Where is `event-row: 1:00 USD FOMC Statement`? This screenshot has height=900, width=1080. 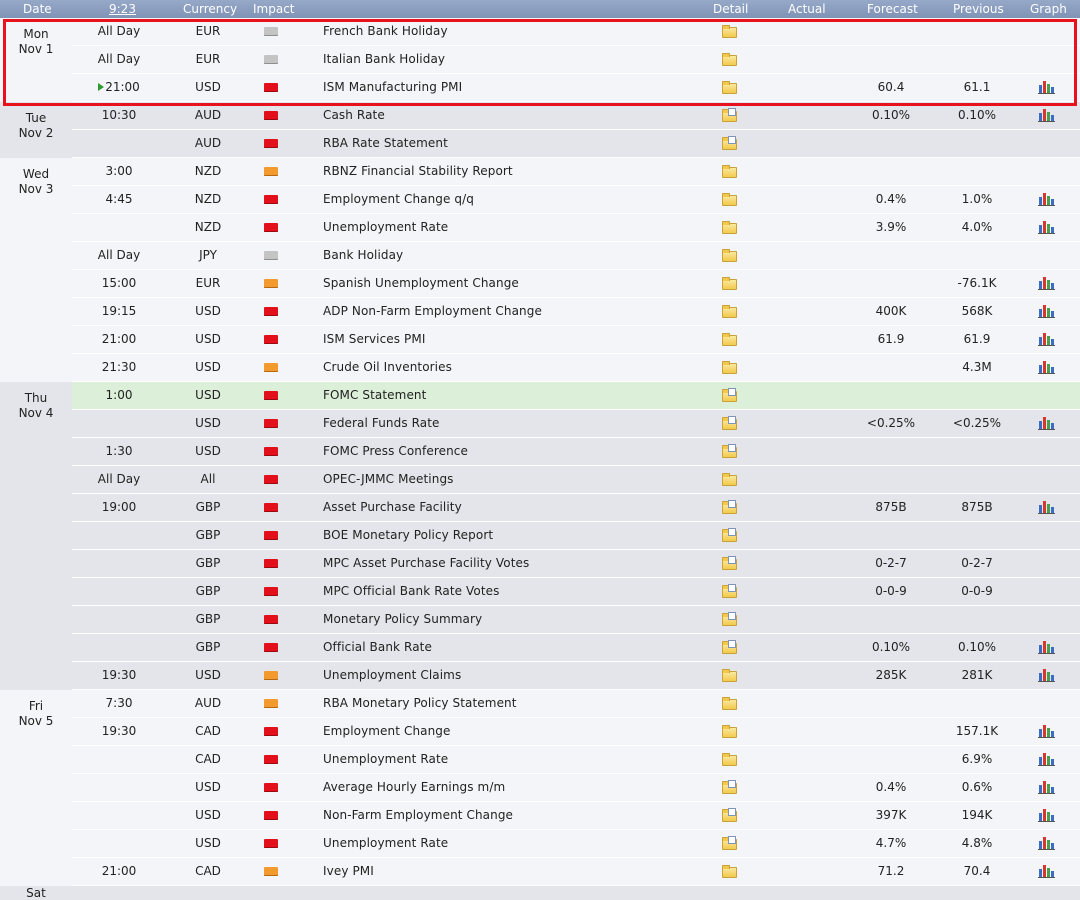
event-row: 1:00 USD FOMC Statement is located at coordinates (576, 396).